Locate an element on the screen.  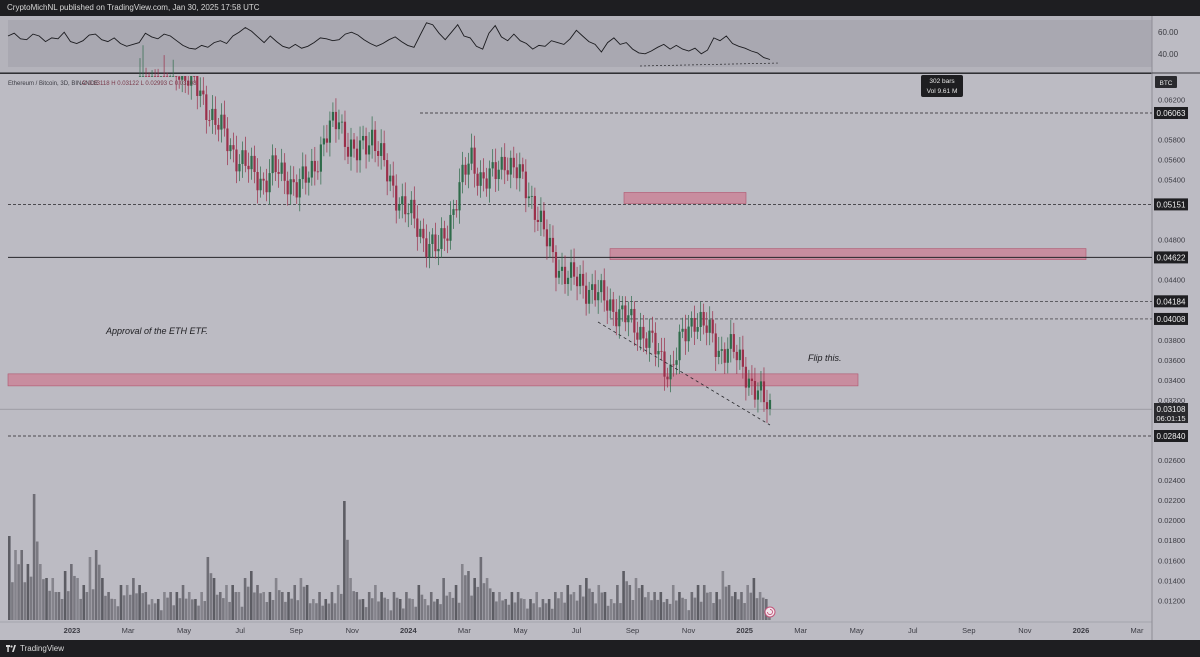
etf-annotation: Approval of the ETH ETF. is located at coordinates (156, 331).